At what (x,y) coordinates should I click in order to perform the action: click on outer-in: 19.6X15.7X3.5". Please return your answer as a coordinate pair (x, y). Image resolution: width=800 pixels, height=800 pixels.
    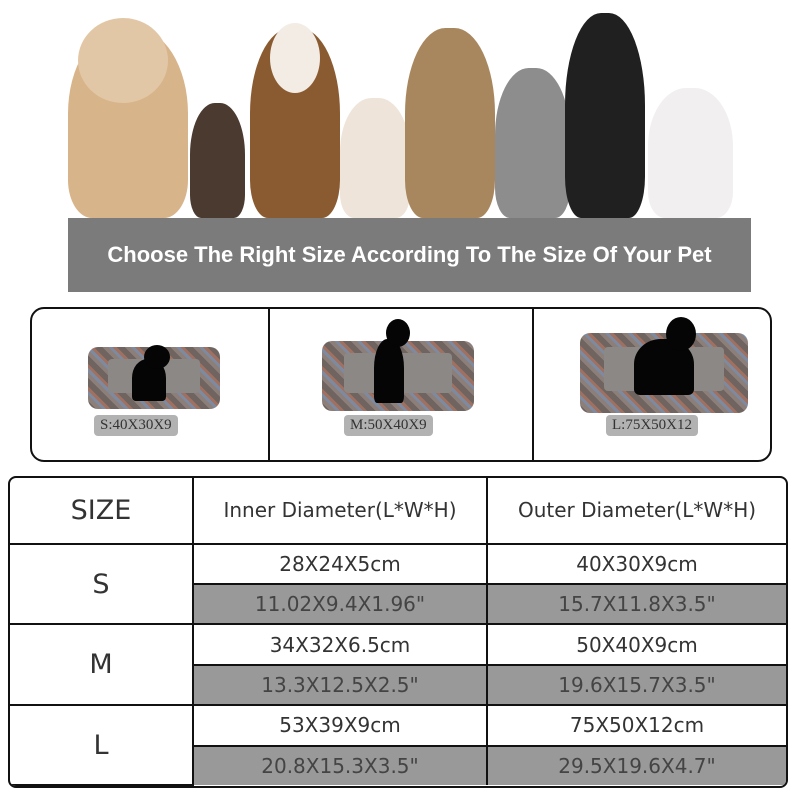
    Looking at the image, I should click on (635, 685).